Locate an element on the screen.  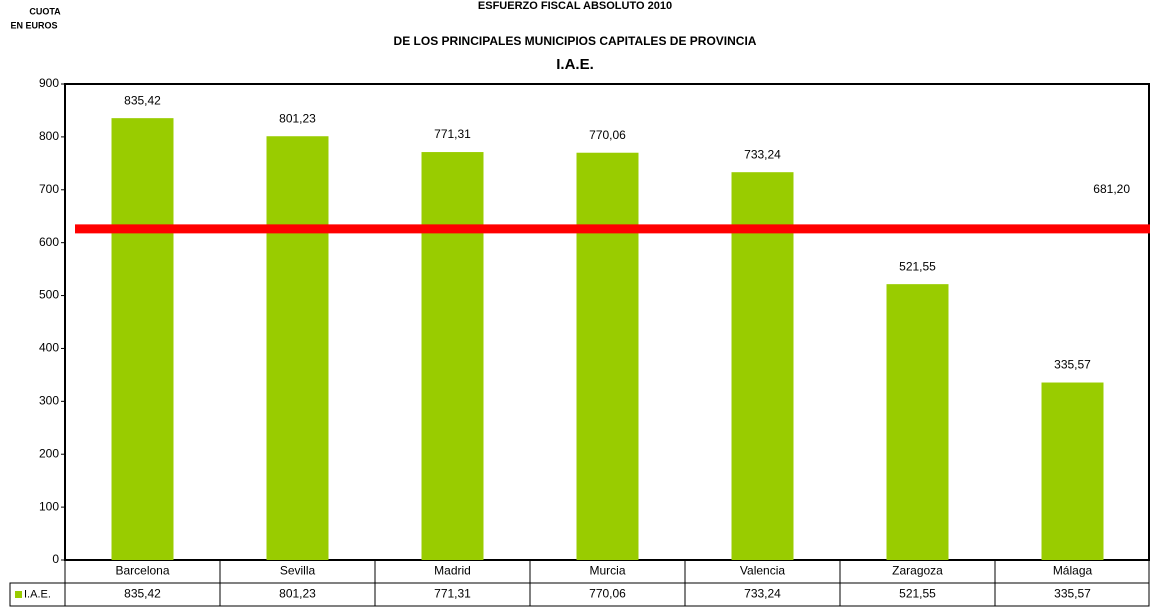
table-value: 521,55 is located at coordinates (917, 594).